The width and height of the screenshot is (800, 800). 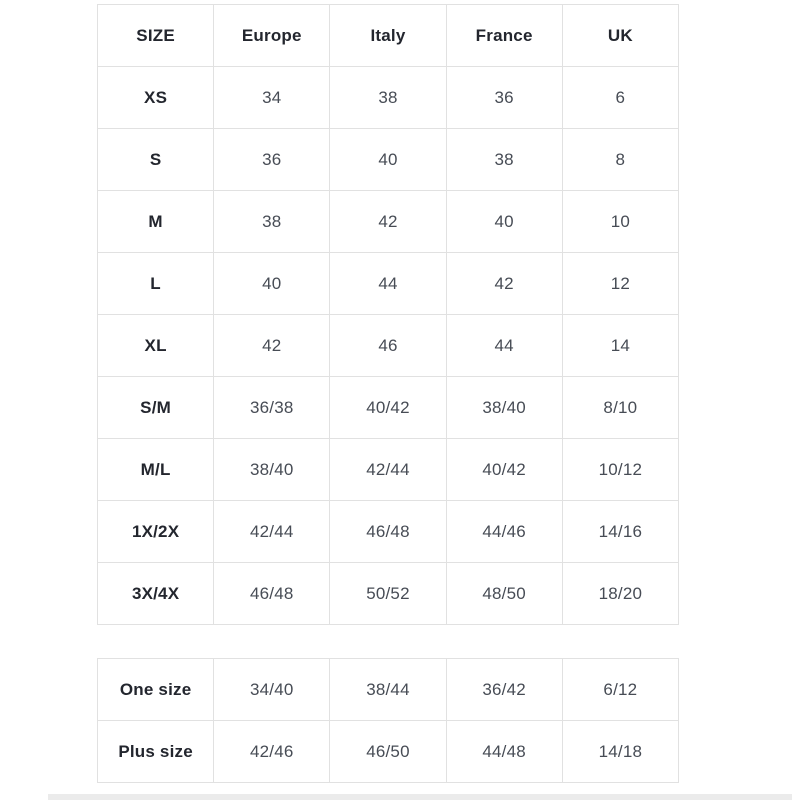 I want to click on value-cell: 34/40, so click(x=272, y=689).